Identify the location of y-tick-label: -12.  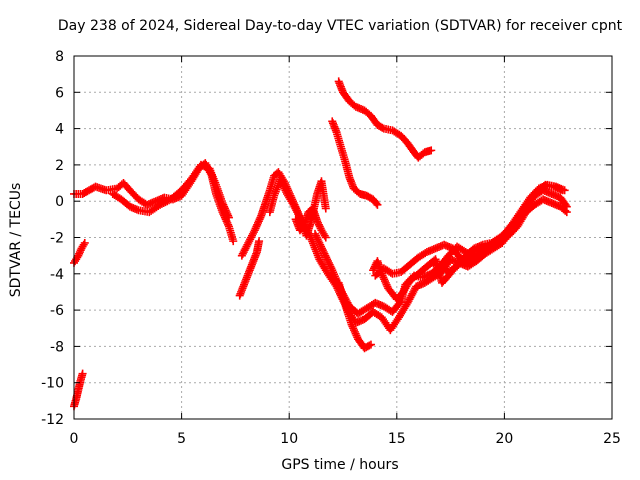
(52, 420).